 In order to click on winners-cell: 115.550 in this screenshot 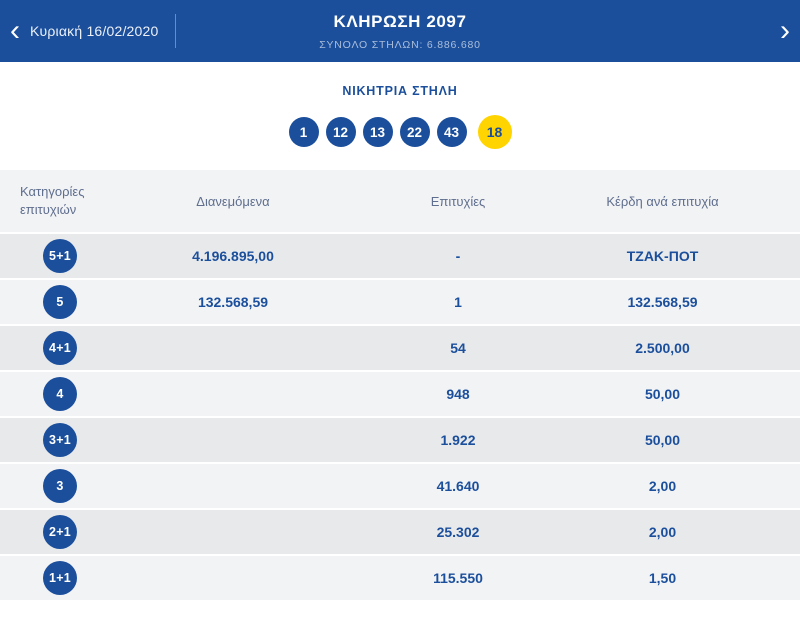, I will do `click(458, 578)`.